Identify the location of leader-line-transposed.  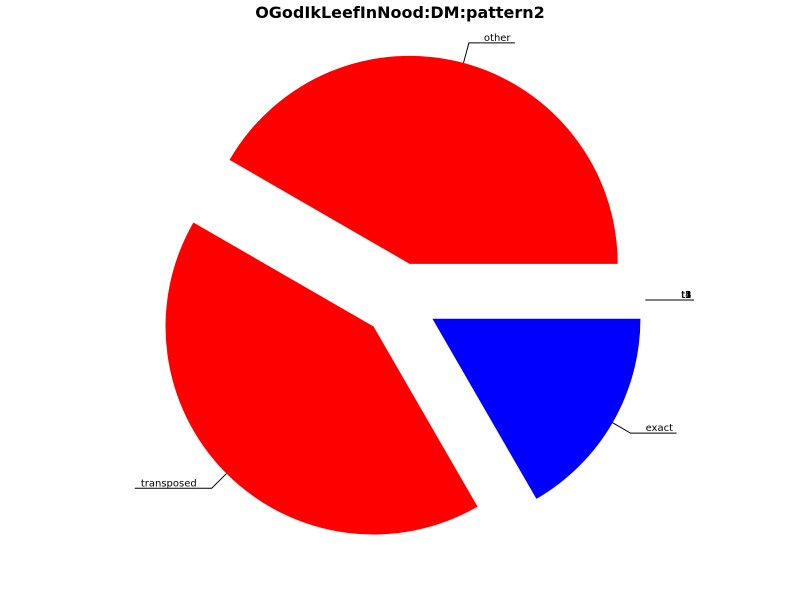
(213, 481).